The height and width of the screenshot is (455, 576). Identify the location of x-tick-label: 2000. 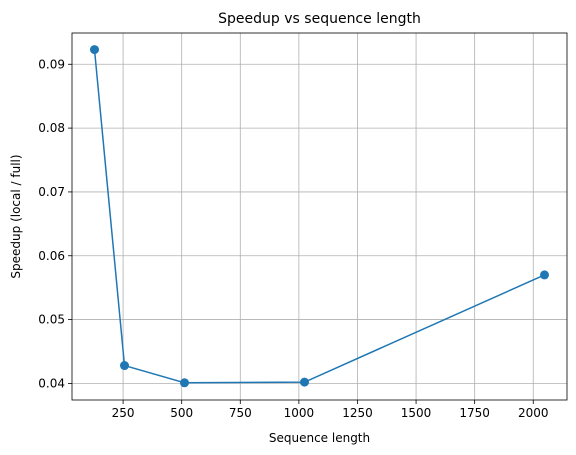
(533, 413).